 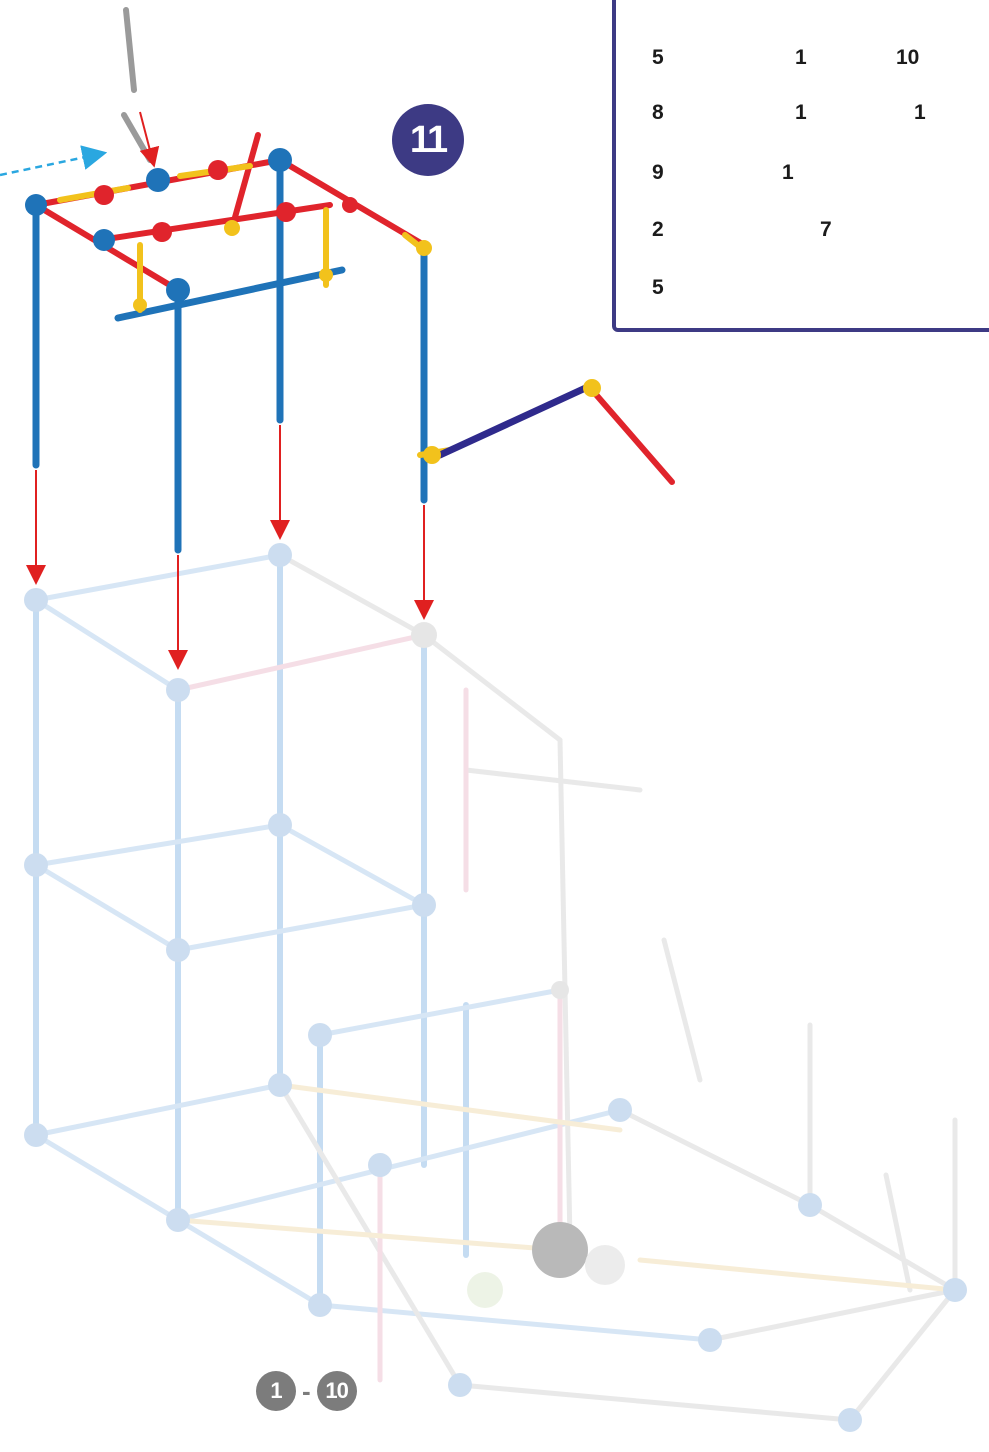 What do you see at coordinates (826, 229) in the screenshot?
I see `qty-red-rod: 7` at bounding box center [826, 229].